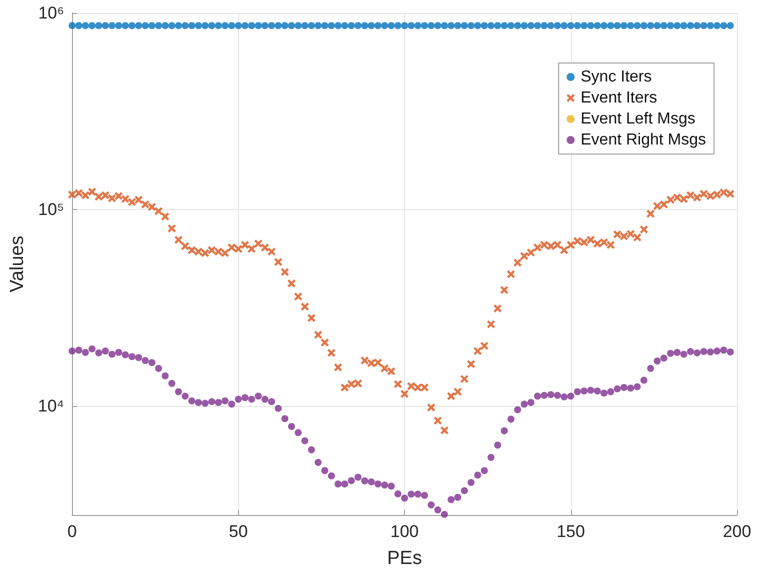 Image resolution: width=761 pixels, height=573 pixels. I want to click on legend-label: Sync Iters, so click(616, 77).